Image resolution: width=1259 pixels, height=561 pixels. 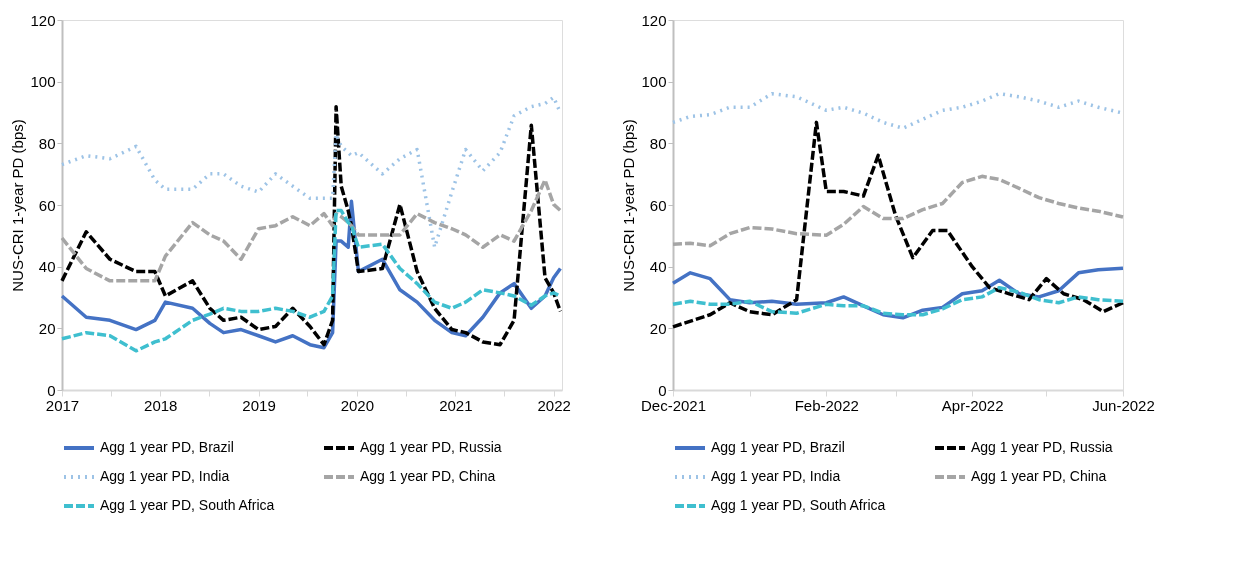 What do you see at coordinates (62, 405) in the screenshot?
I see `x-tick-label: 2017` at bounding box center [62, 405].